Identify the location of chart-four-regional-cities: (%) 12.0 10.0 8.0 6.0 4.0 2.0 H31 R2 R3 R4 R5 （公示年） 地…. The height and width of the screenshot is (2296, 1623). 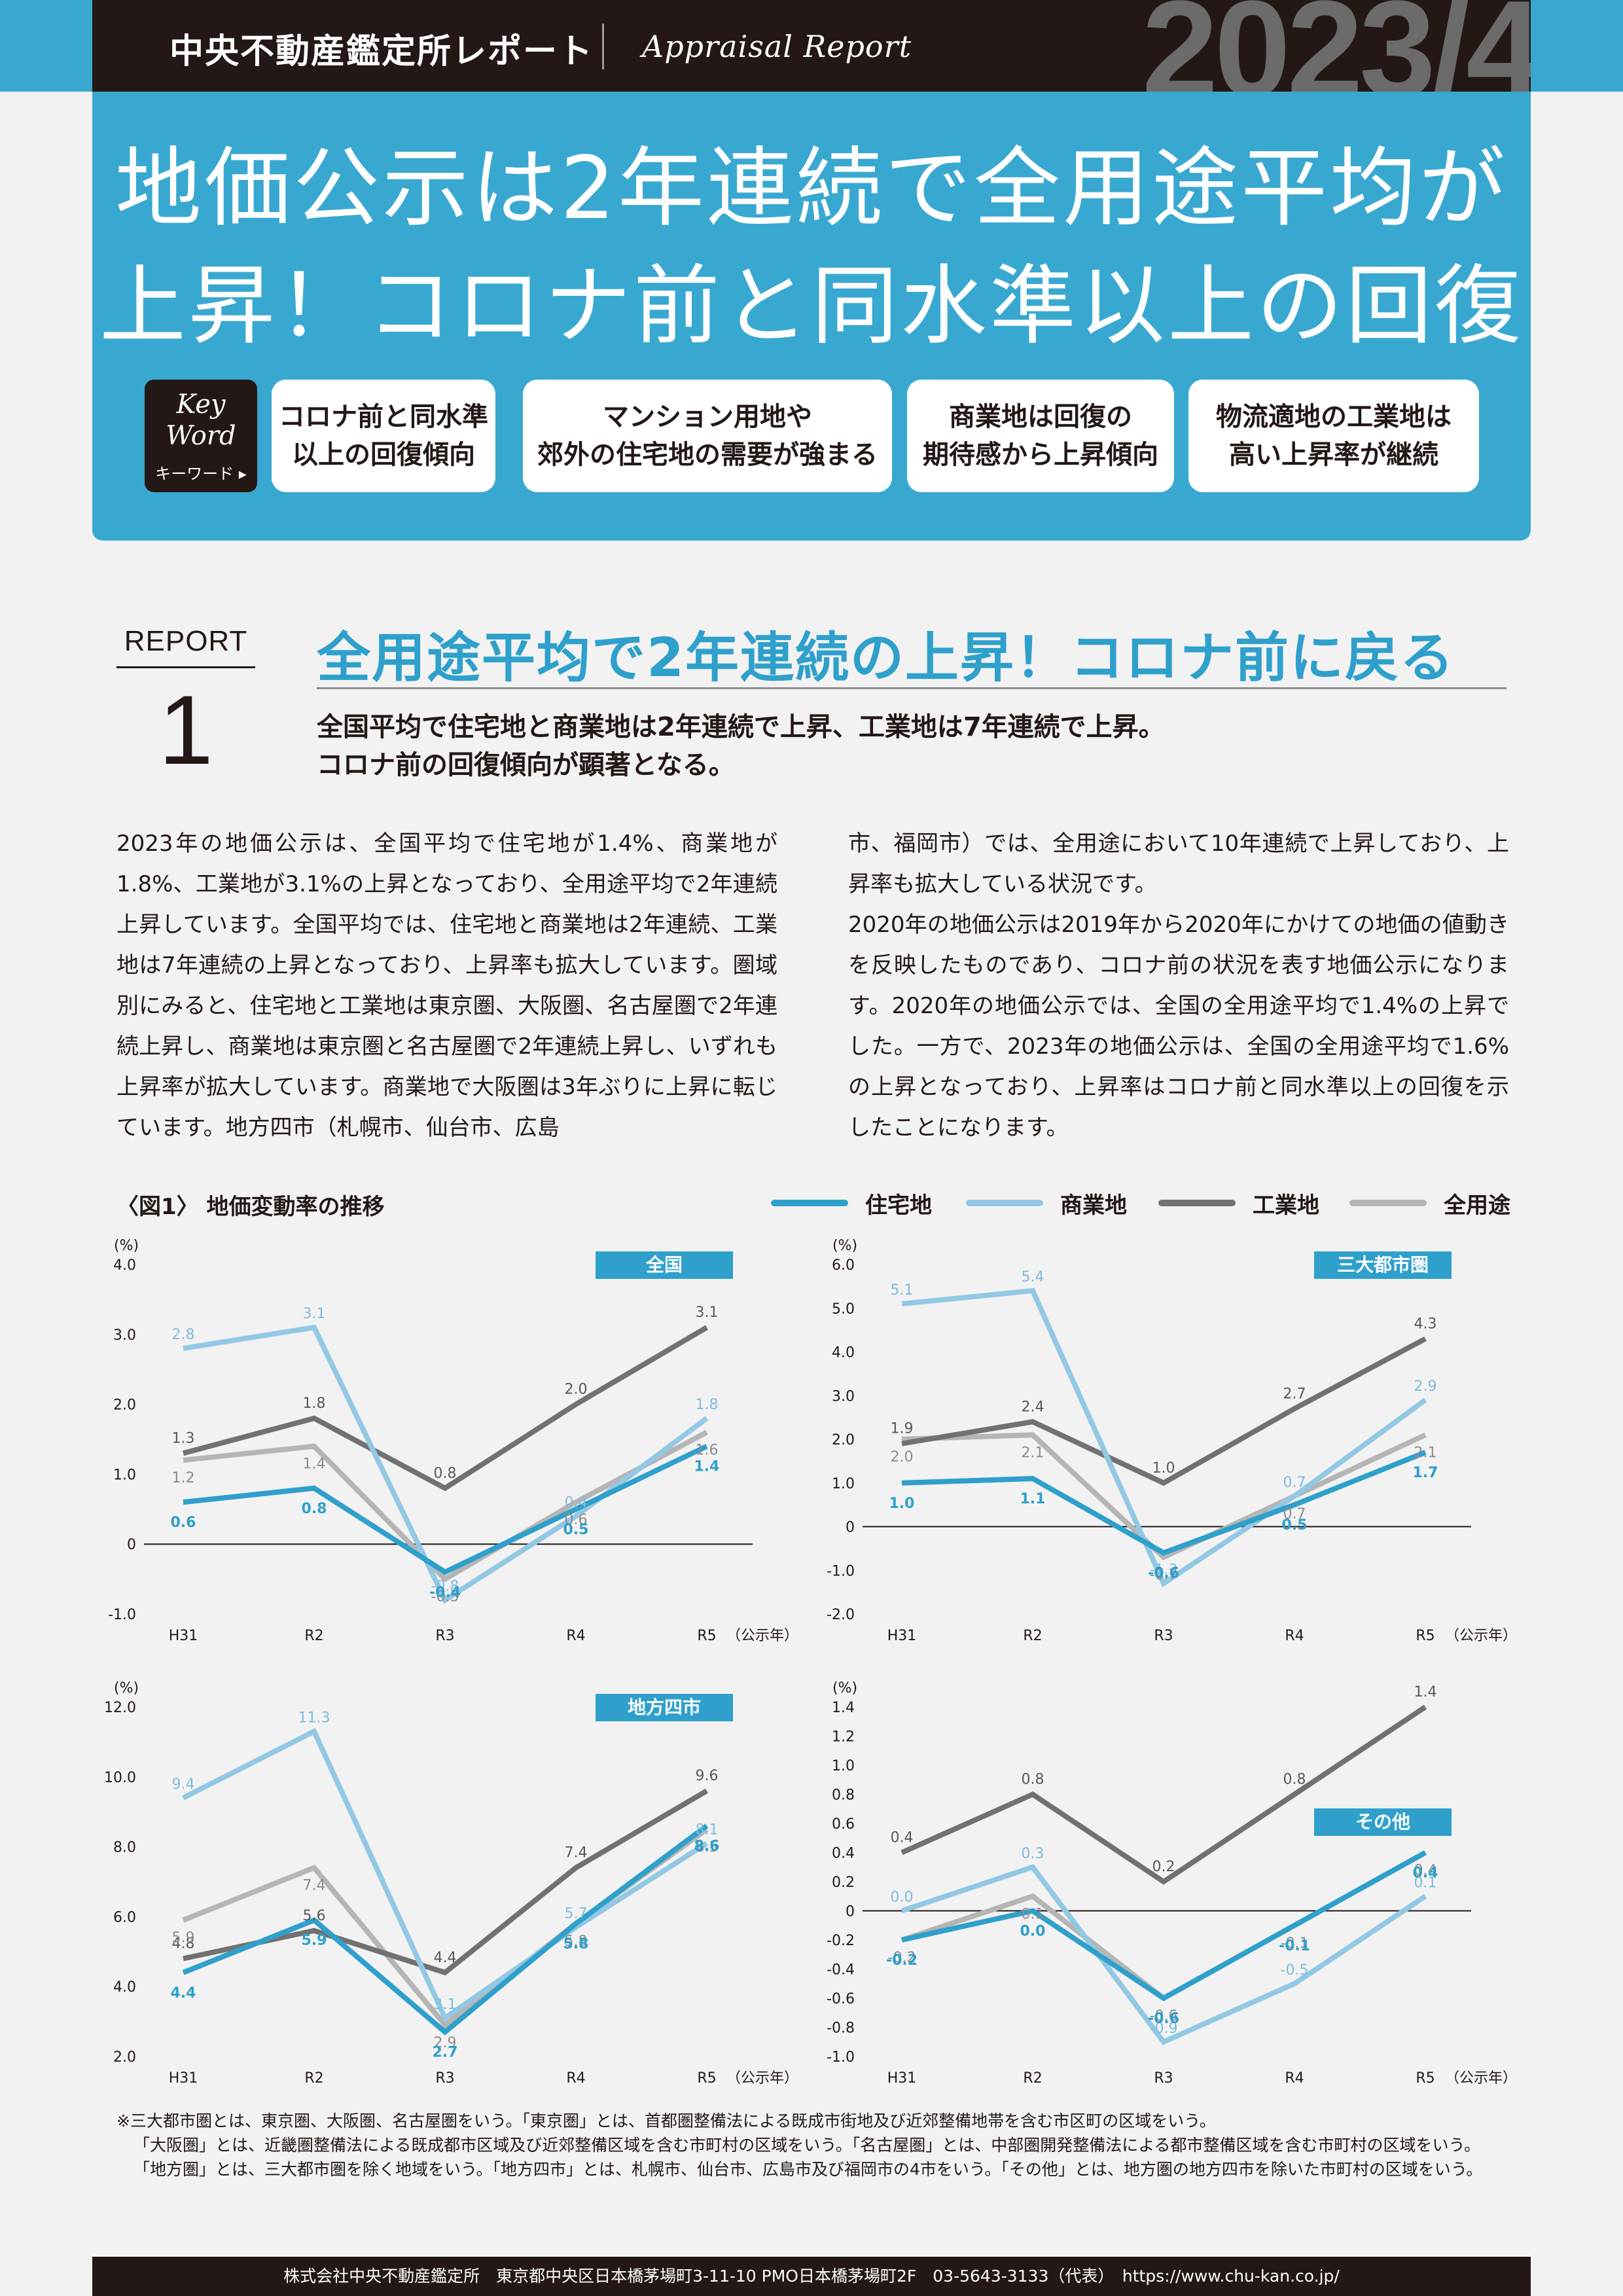
(451, 1880).